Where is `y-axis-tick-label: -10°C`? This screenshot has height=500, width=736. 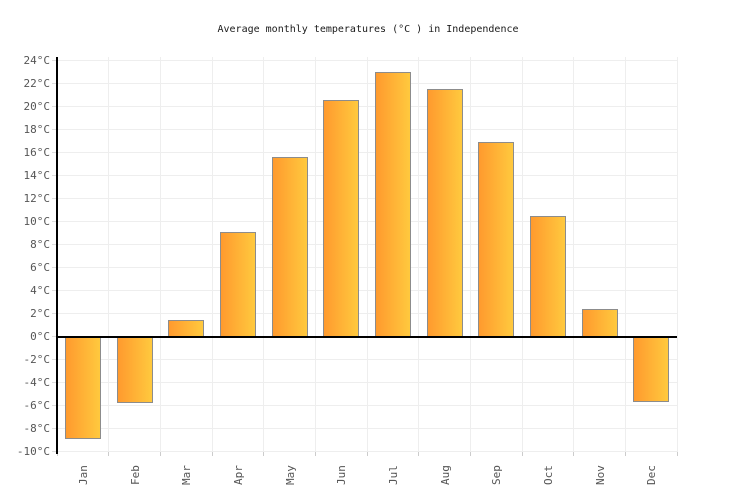
y-axis-tick-label: -10°C is located at coordinates (33, 451).